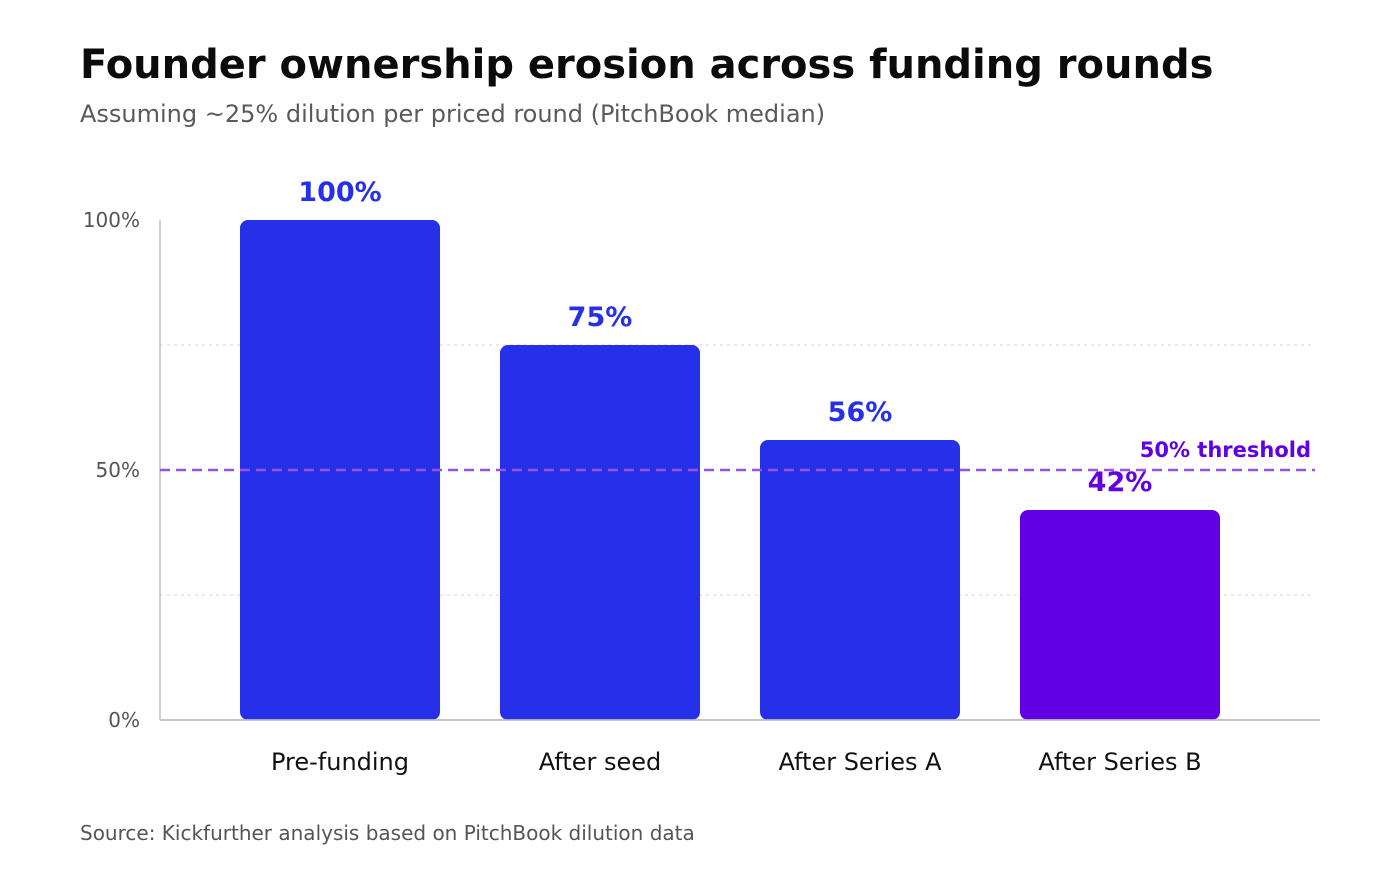 The image size is (1400, 880). What do you see at coordinates (340, 762) in the screenshot?
I see `x-category-label: Pre-funding` at bounding box center [340, 762].